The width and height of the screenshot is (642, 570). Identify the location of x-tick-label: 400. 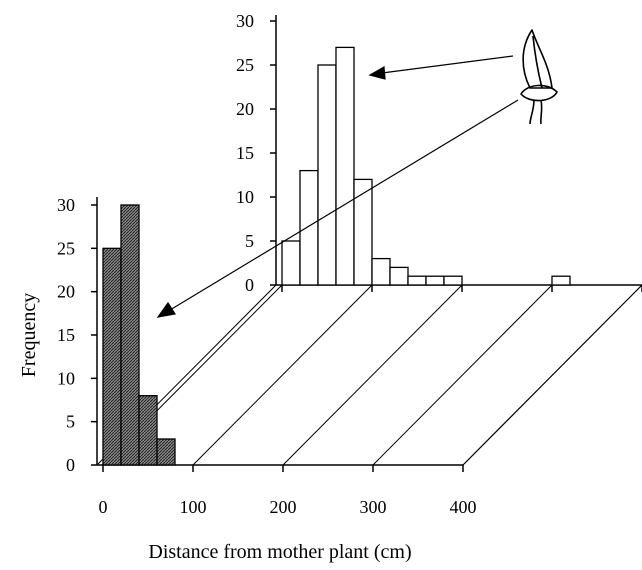
(463, 507).